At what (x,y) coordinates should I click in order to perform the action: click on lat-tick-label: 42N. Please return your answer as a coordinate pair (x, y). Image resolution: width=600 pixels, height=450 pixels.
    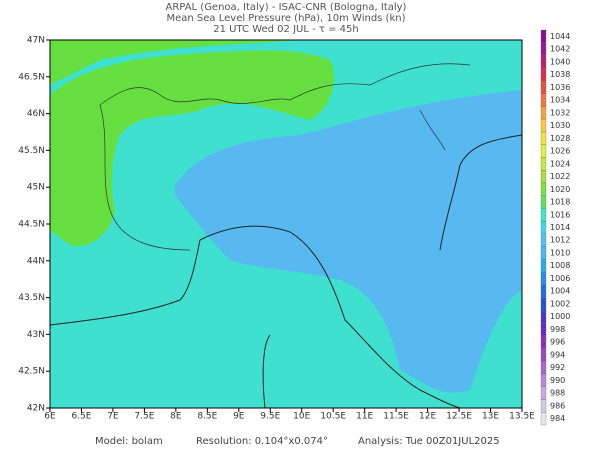
    Looking at the image, I should click on (36, 409).